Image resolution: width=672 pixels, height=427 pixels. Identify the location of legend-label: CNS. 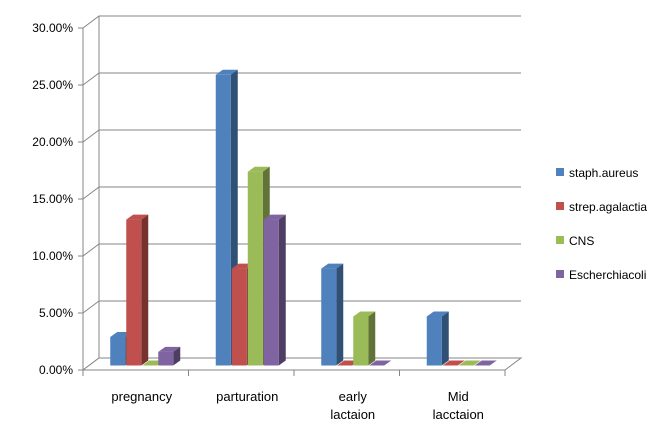
(581, 241).